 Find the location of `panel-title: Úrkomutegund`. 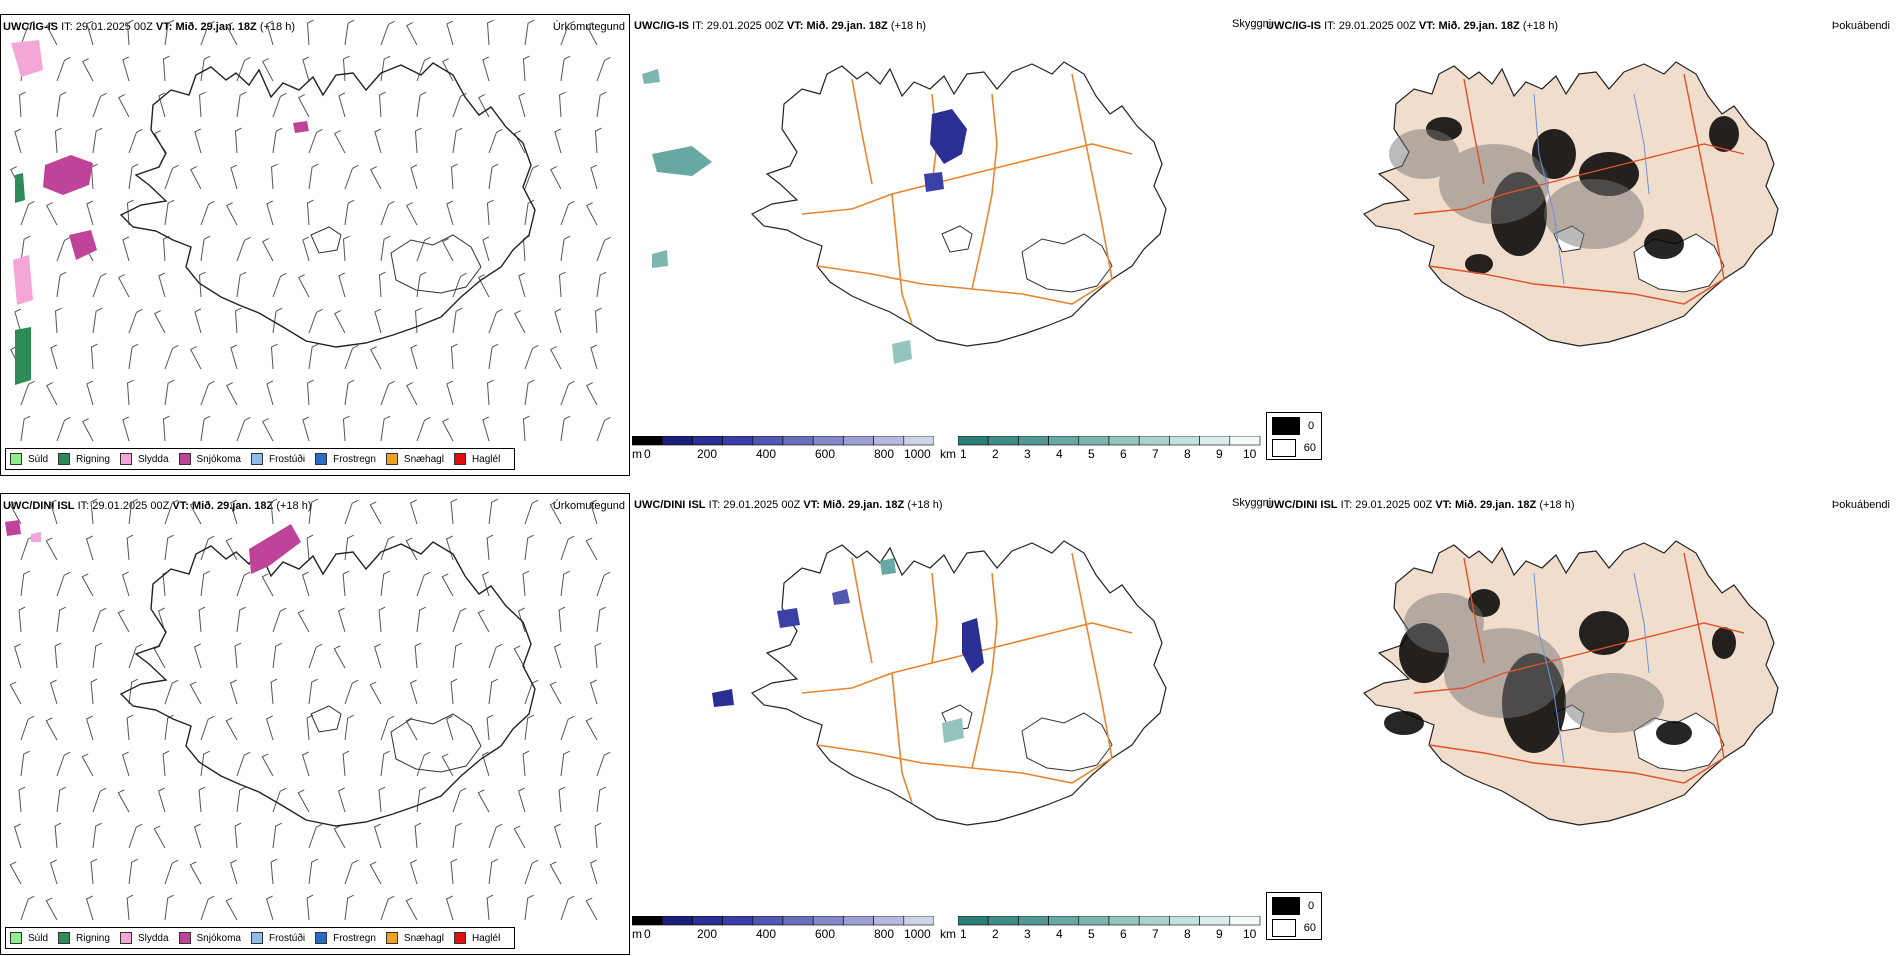

panel-title: Úrkomutegund is located at coordinates (588, 27).